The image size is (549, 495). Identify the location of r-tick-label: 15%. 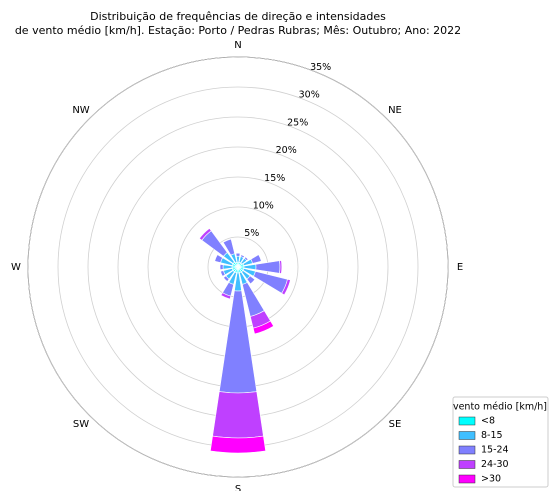
(274, 178).